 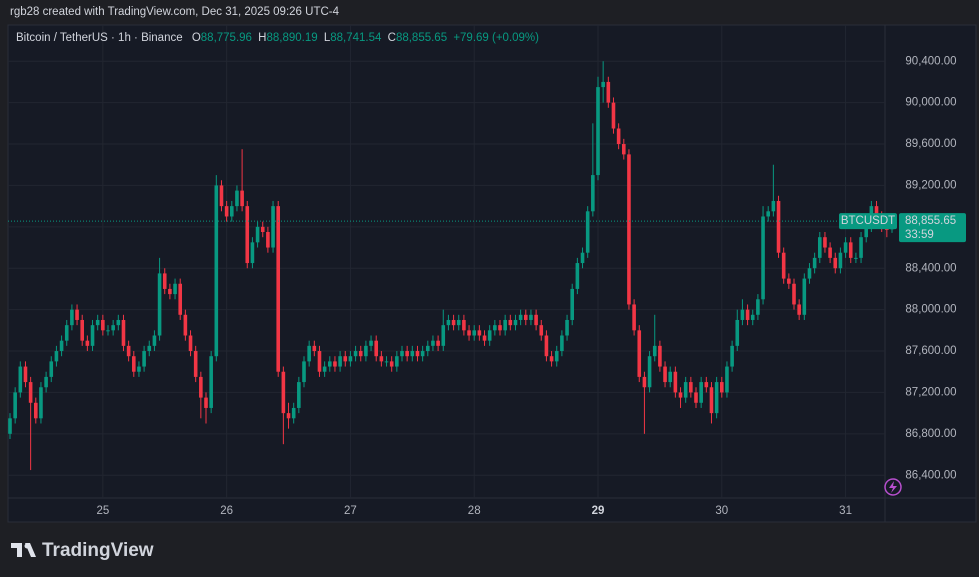 I want to click on x-tick-label: 29, so click(x=598, y=511).